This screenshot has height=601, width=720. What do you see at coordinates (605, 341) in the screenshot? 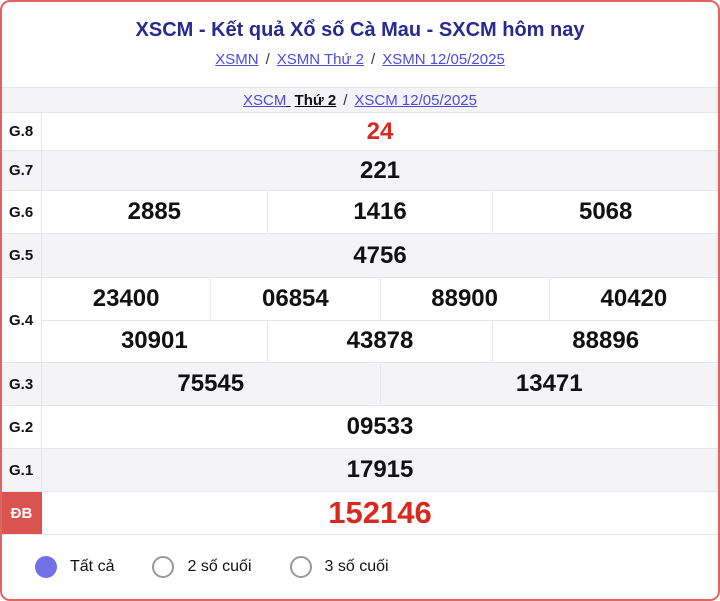
I see `prize-number: 88896` at bounding box center [605, 341].